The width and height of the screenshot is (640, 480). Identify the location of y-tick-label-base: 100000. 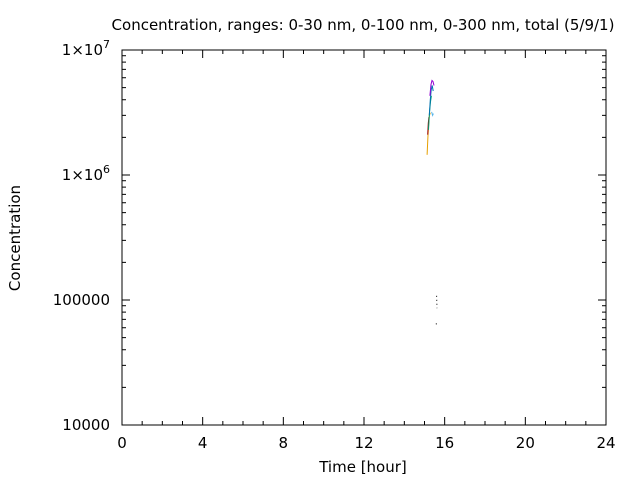
(81, 300).